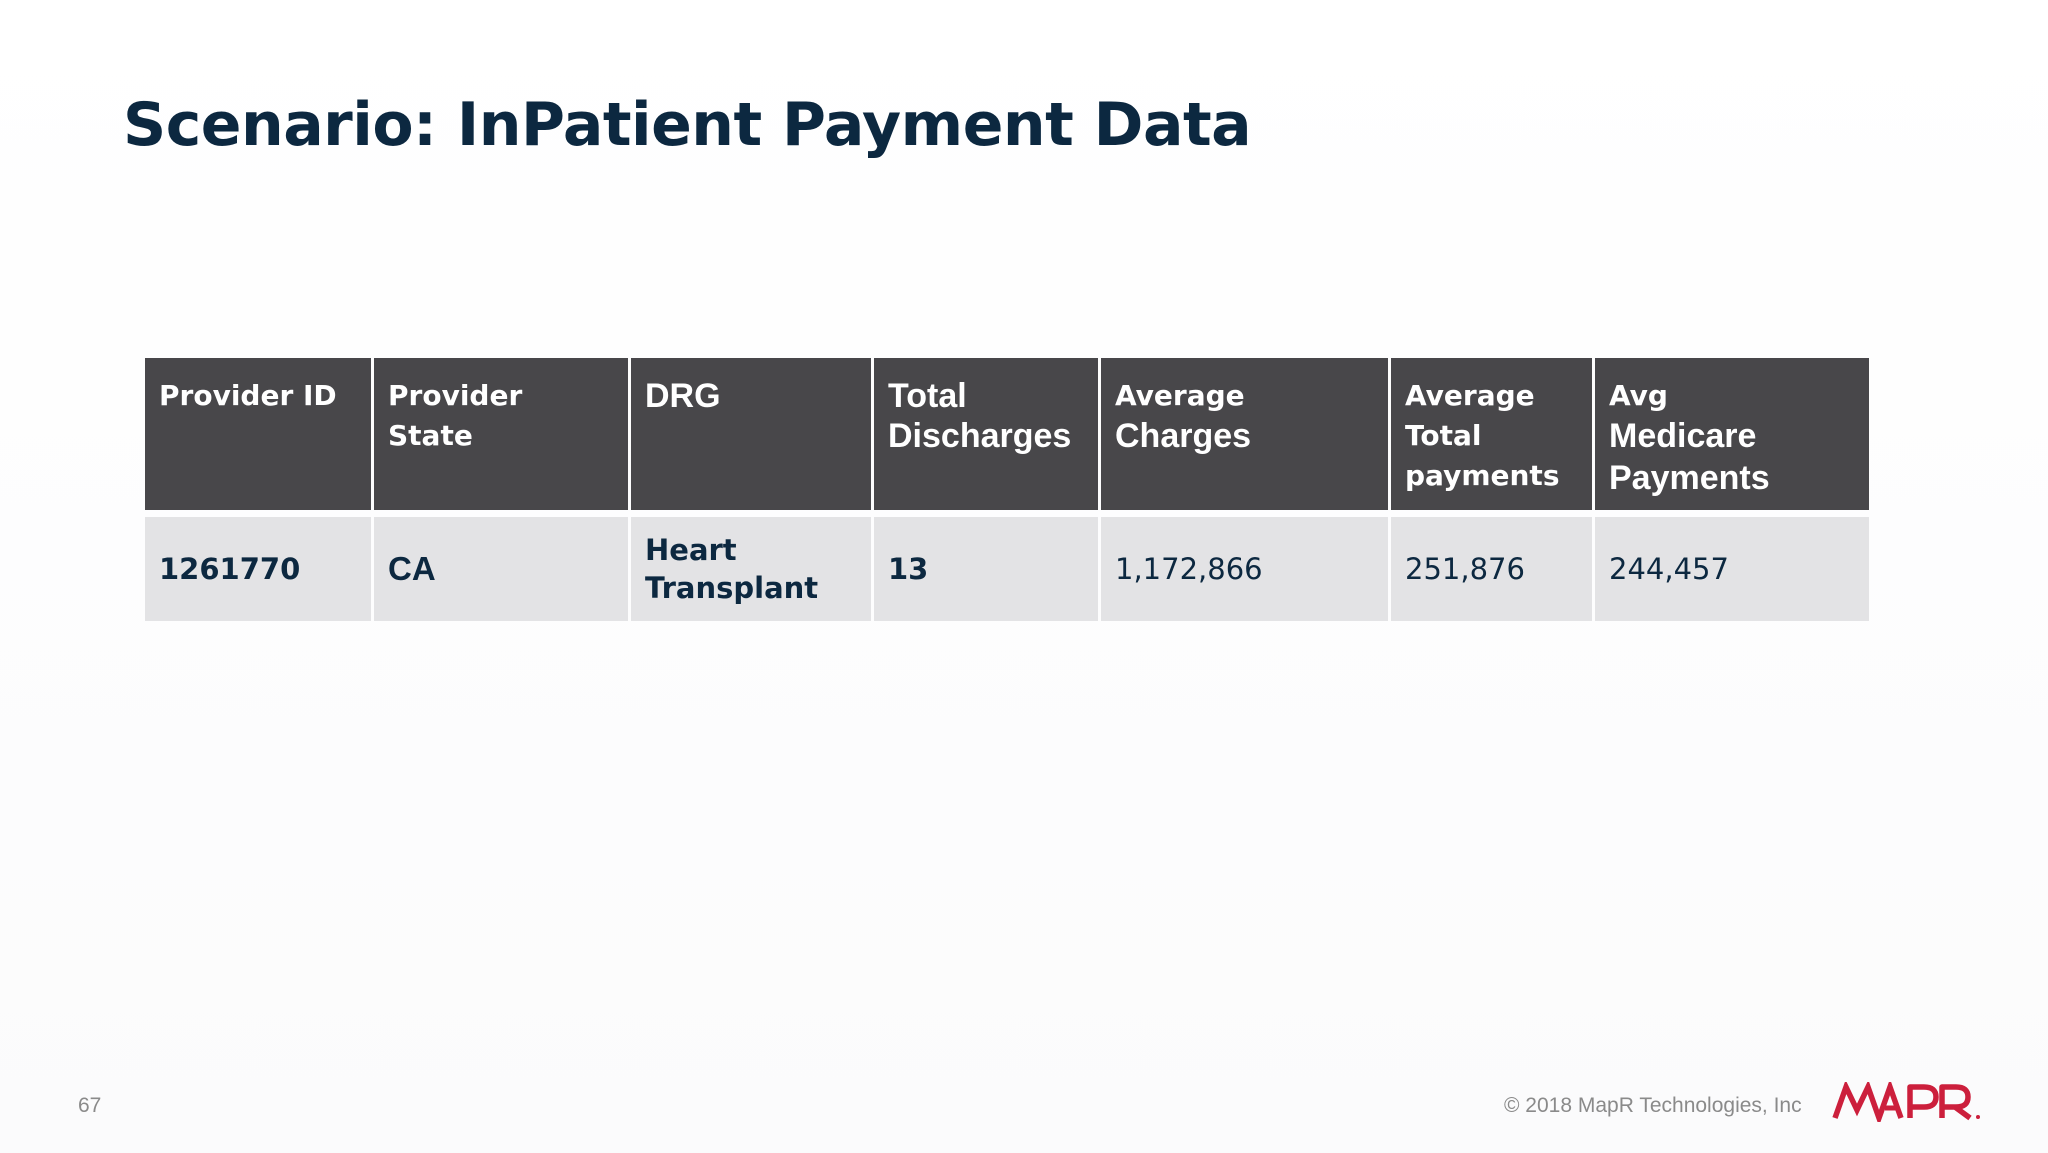 The height and width of the screenshot is (1153, 2048). What do you see at coordinates (1906, 1102) in the screenshot?
I see `mapr-logo` at bounding box center [1906, 1102].